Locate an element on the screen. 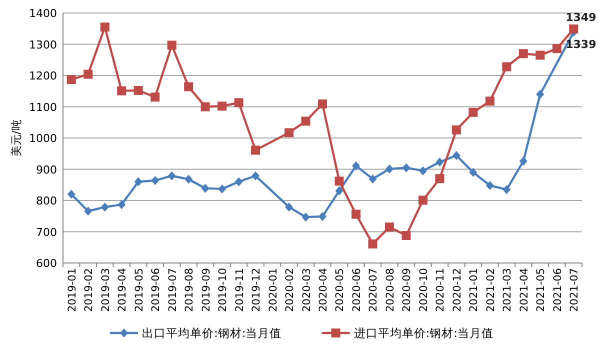 The height and width of the screenshot is (348, 599). y-tick-label: 700 is located at coordinates (46, 232).